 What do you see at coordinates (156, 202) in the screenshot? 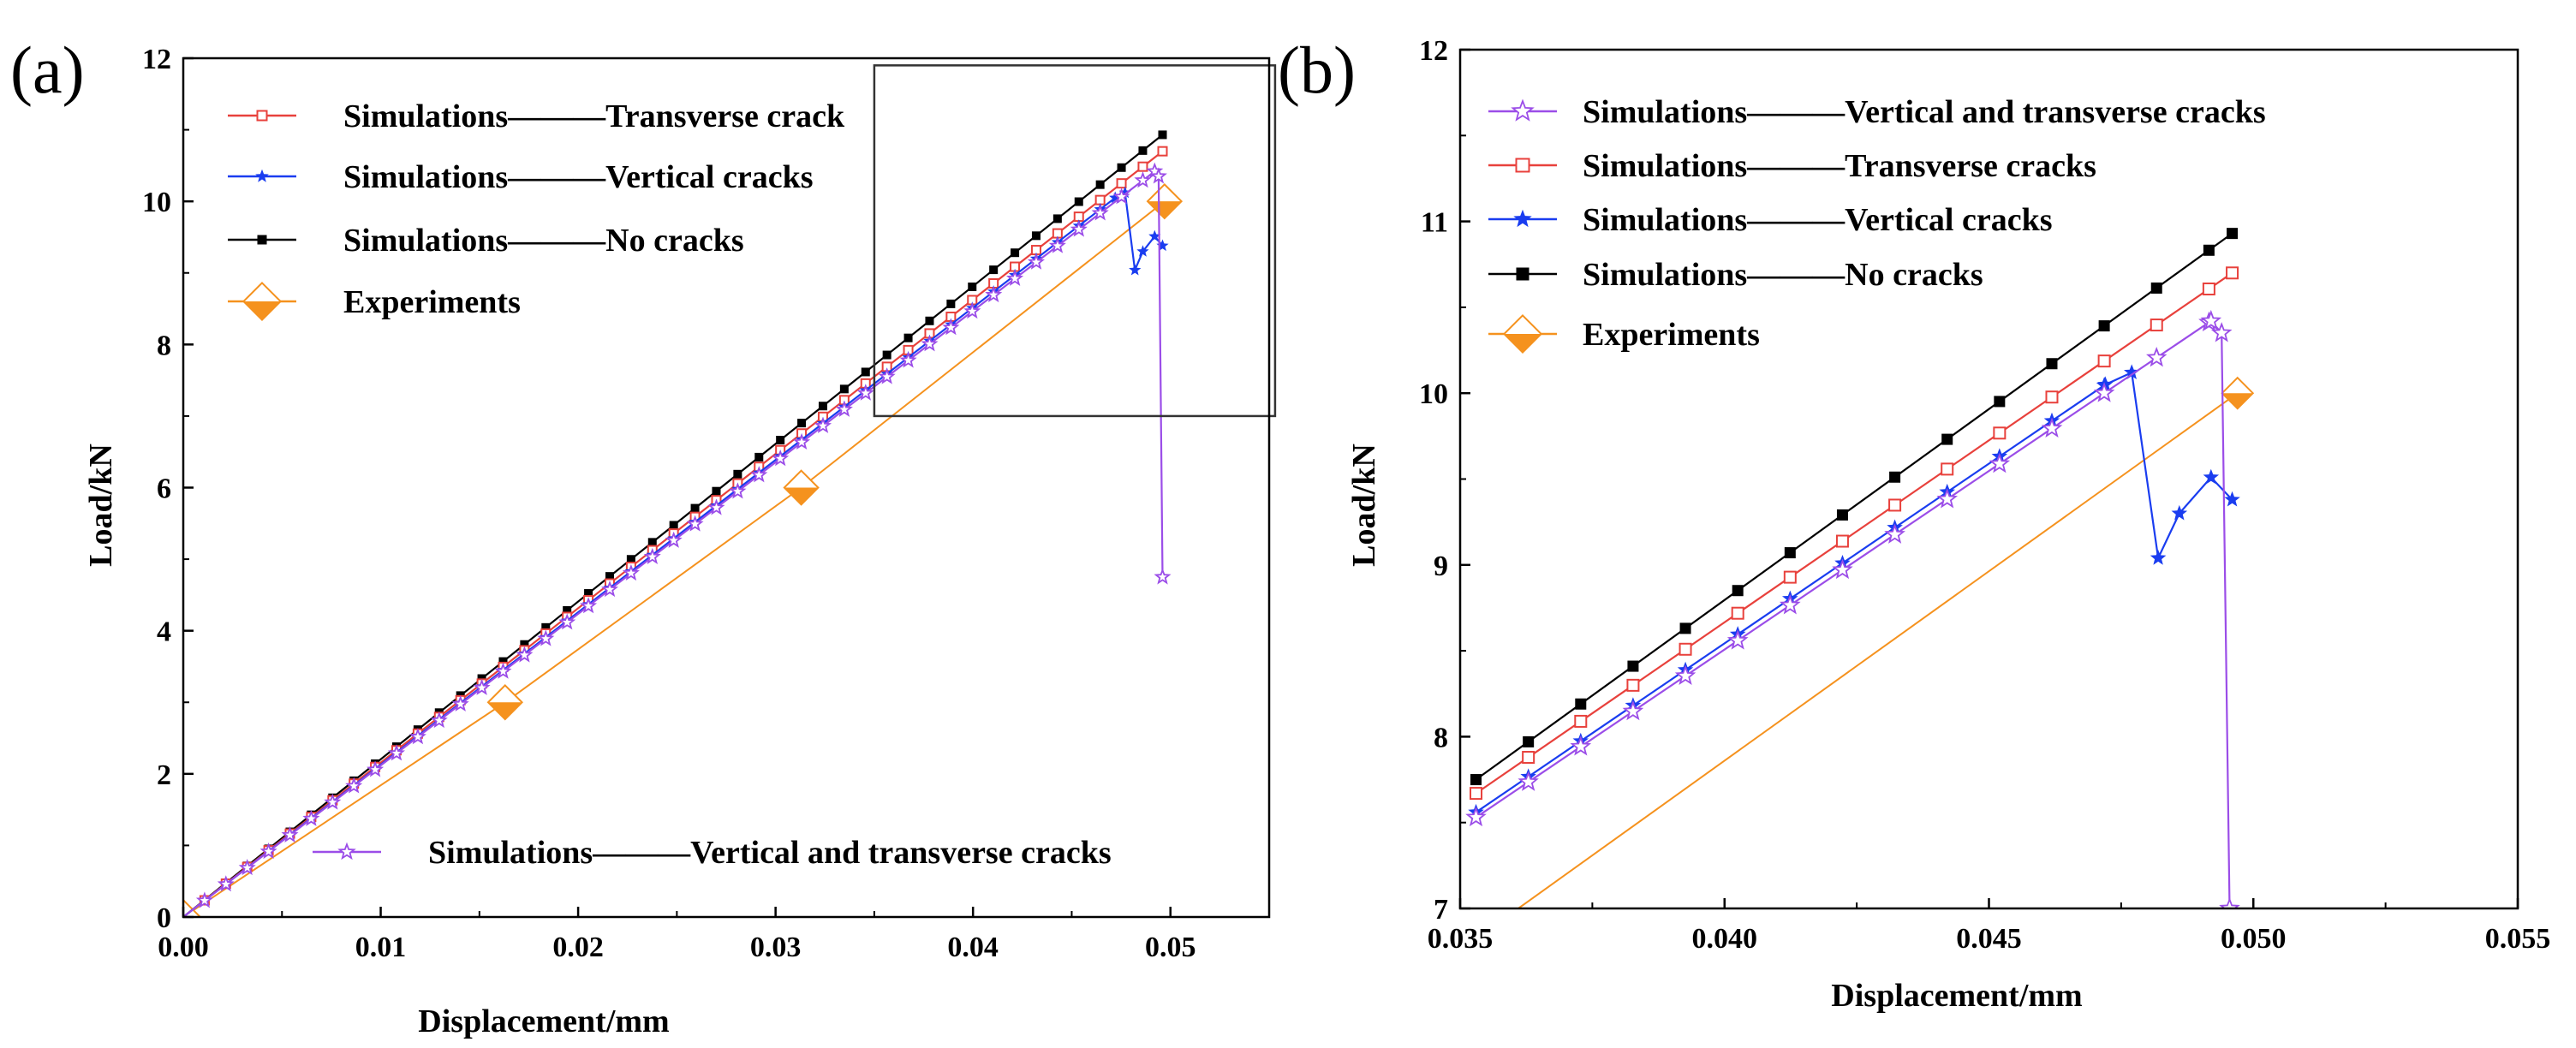
I see `ytick-label-a-5: 10` at bounding box center [156, 202].